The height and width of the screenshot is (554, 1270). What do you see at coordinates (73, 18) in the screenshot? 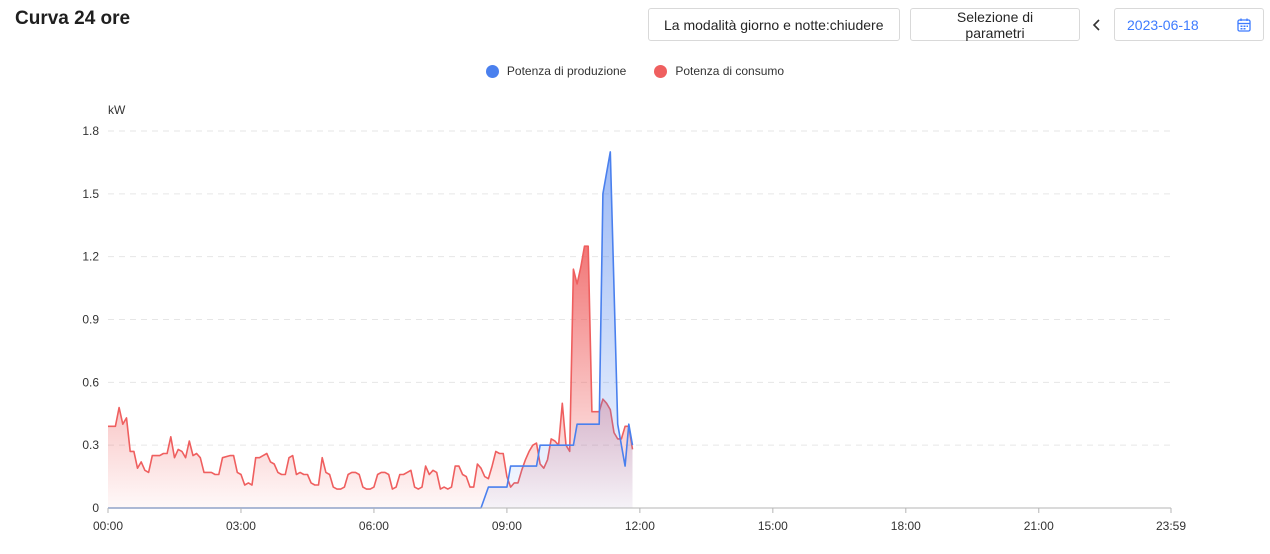
I see `page-title: Curva 24 ore` at bounding box center [73, 18].